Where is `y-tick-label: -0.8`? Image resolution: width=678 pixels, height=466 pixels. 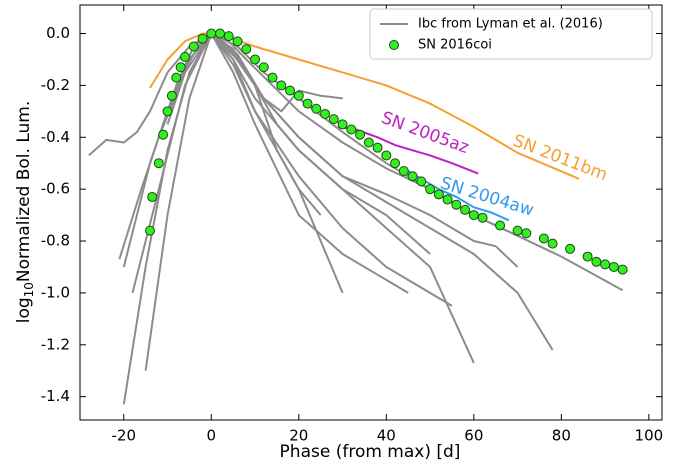
y-tick-label: -0.8 is located at coordinates (55, 241).